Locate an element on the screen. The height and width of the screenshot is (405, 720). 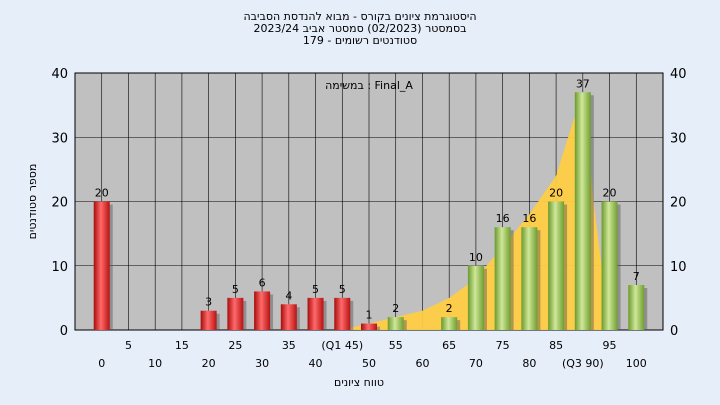
y-tick-label-right: 10 is located at coordinates (678, 267).